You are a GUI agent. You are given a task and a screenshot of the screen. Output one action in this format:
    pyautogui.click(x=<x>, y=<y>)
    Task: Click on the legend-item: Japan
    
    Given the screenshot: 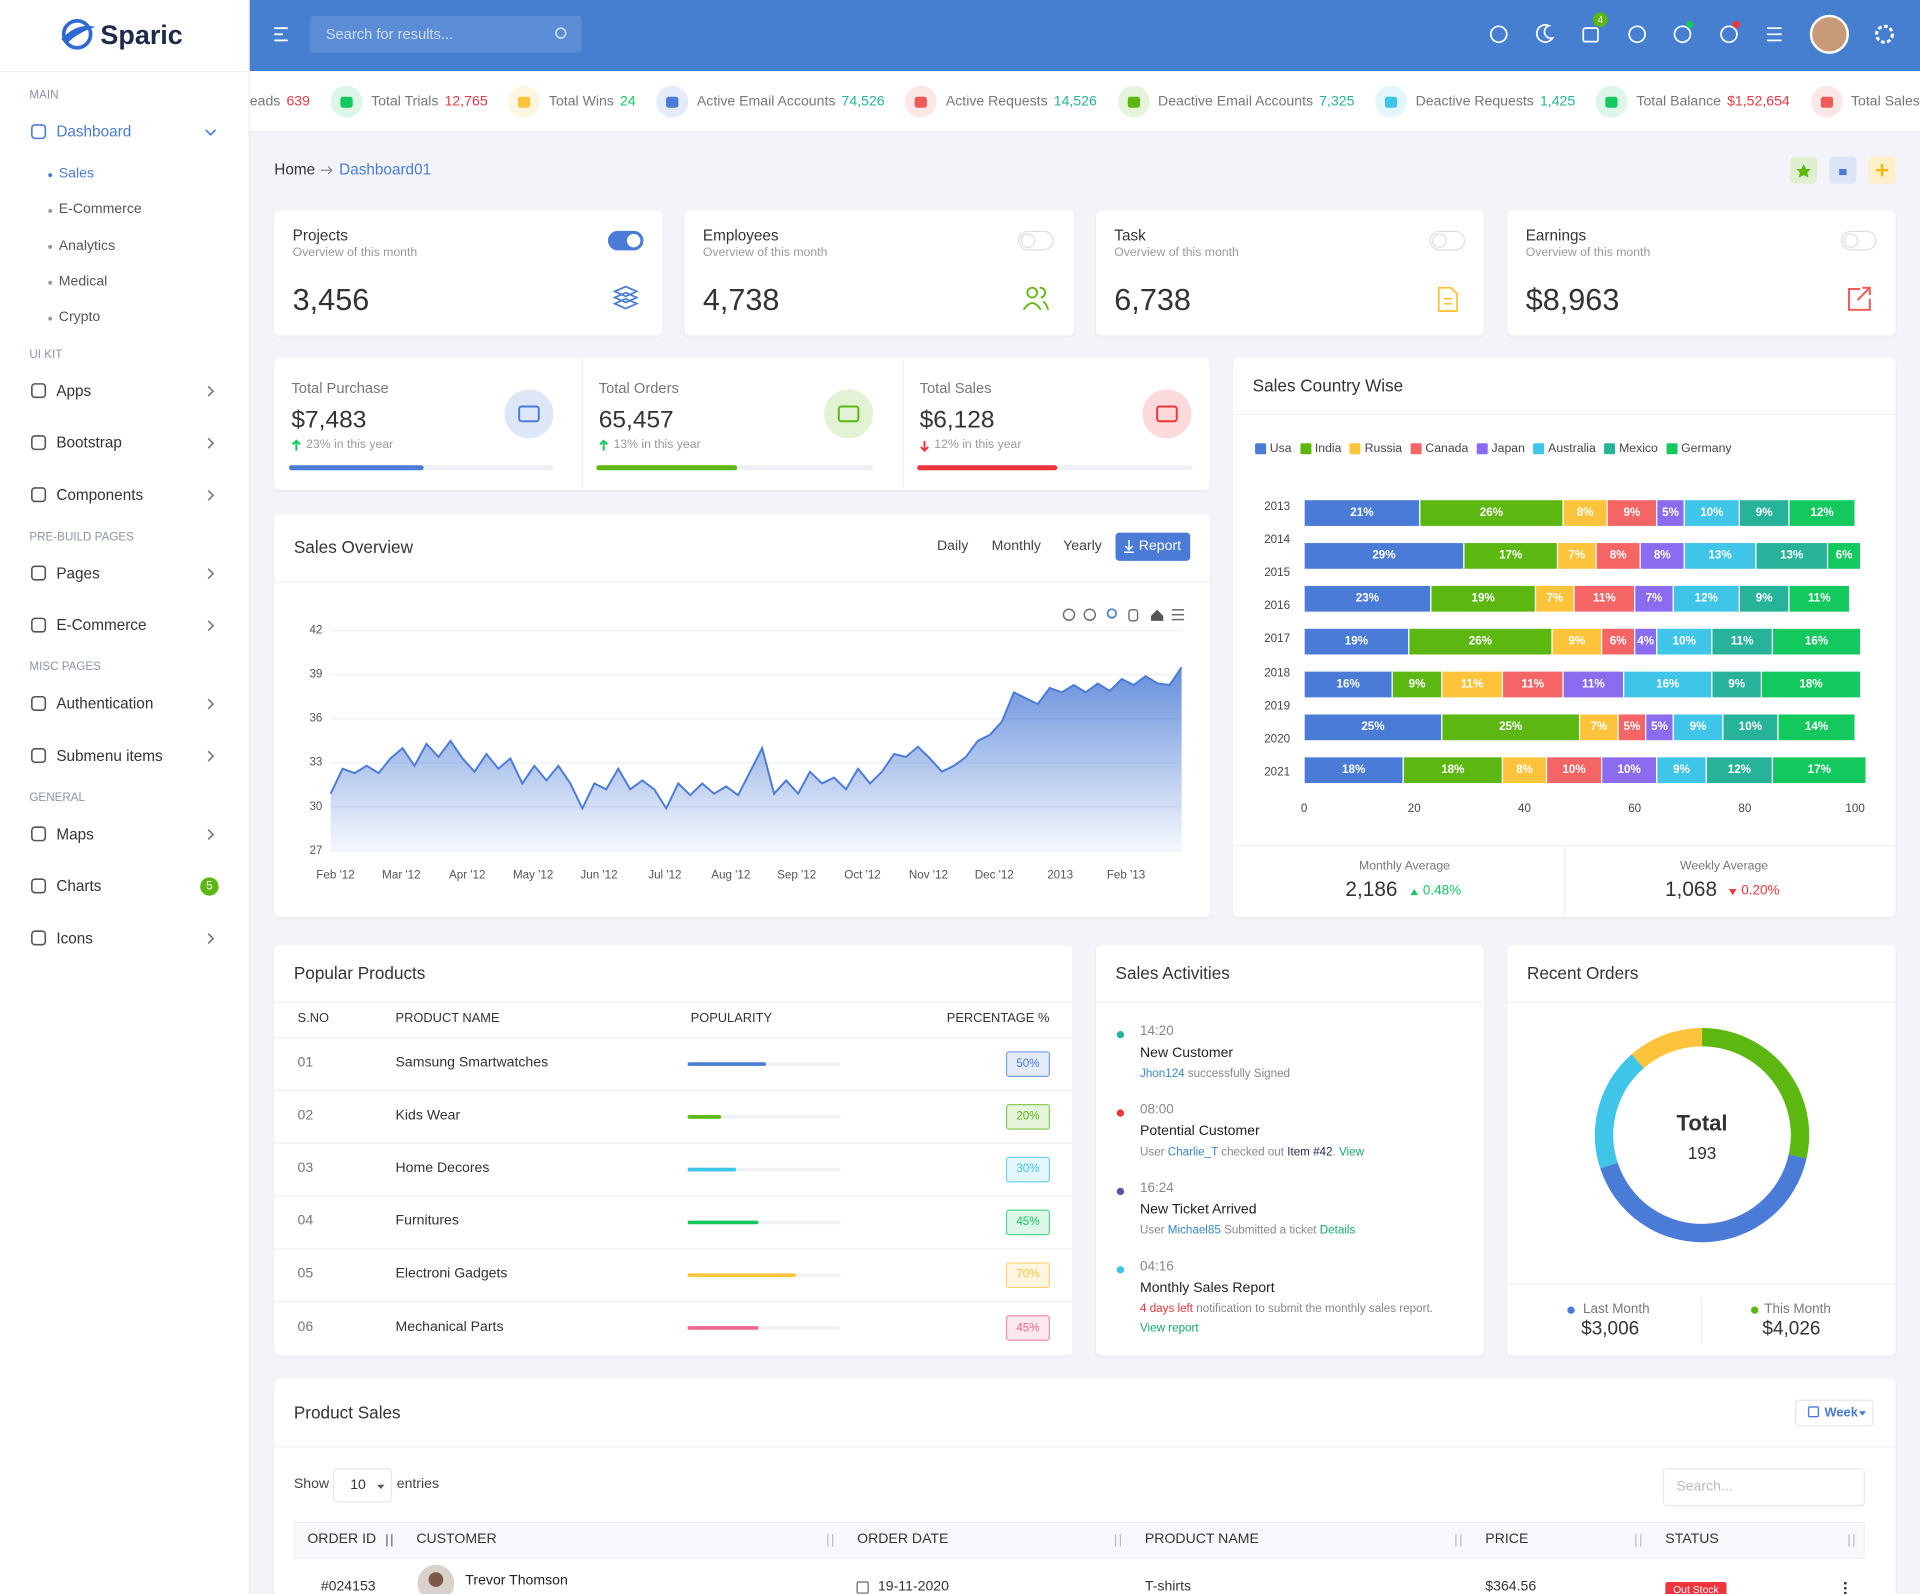 What is the action you would take?
    pyautogui.click(x=1500, y=449)
    